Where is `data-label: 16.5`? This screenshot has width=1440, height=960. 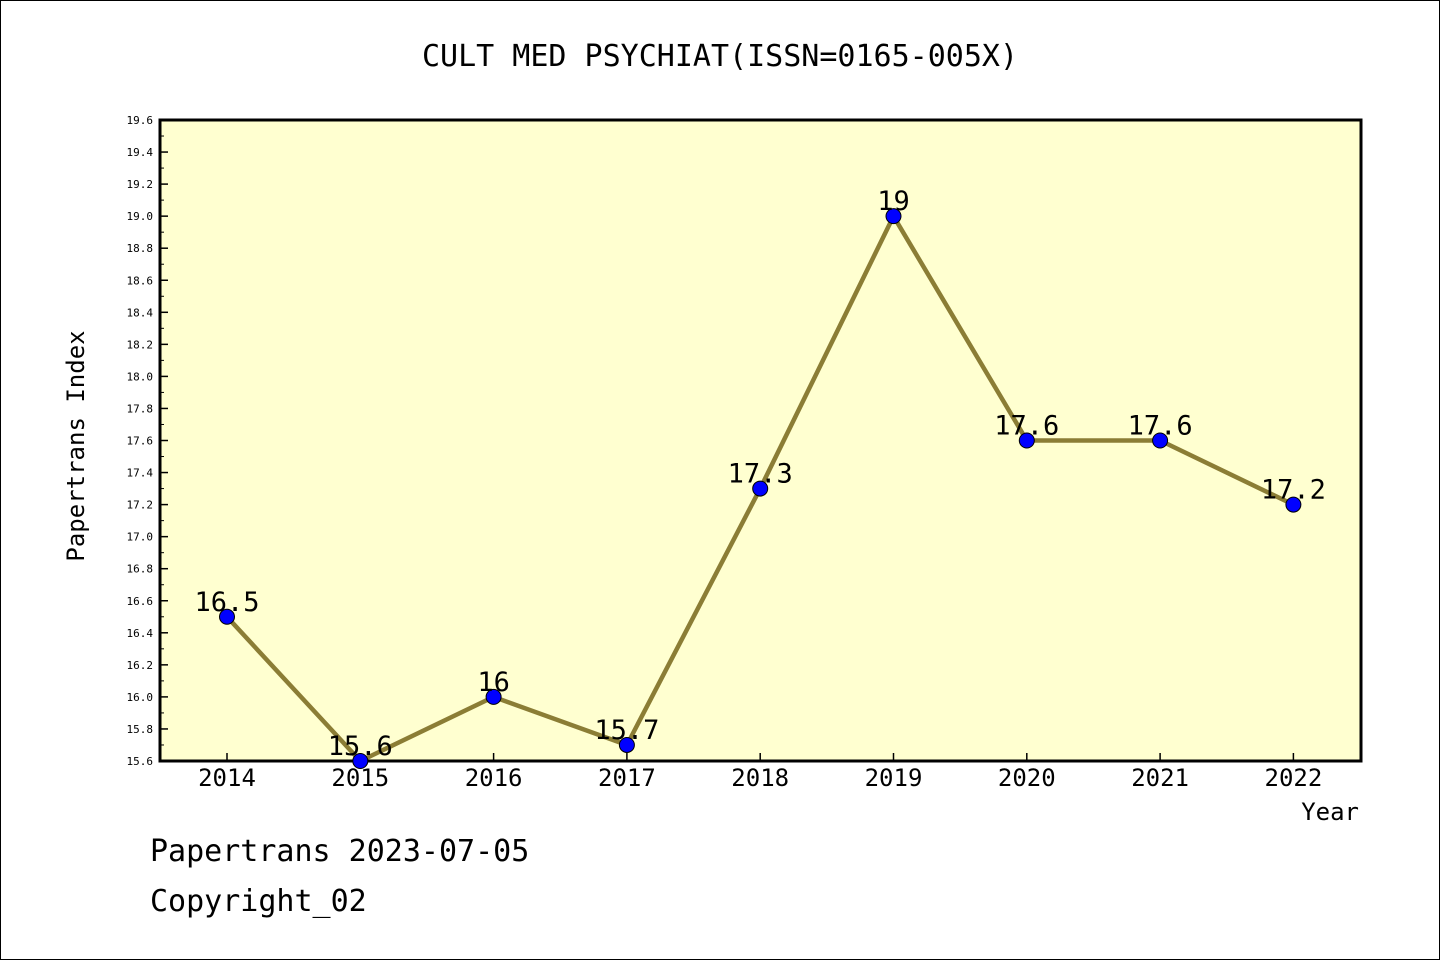 data-label: 16.5 is located at coordinates (226, 602).